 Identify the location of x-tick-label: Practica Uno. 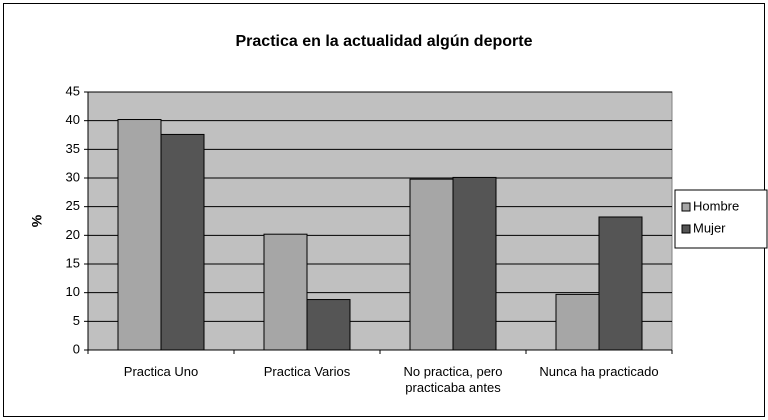
(161, 371).